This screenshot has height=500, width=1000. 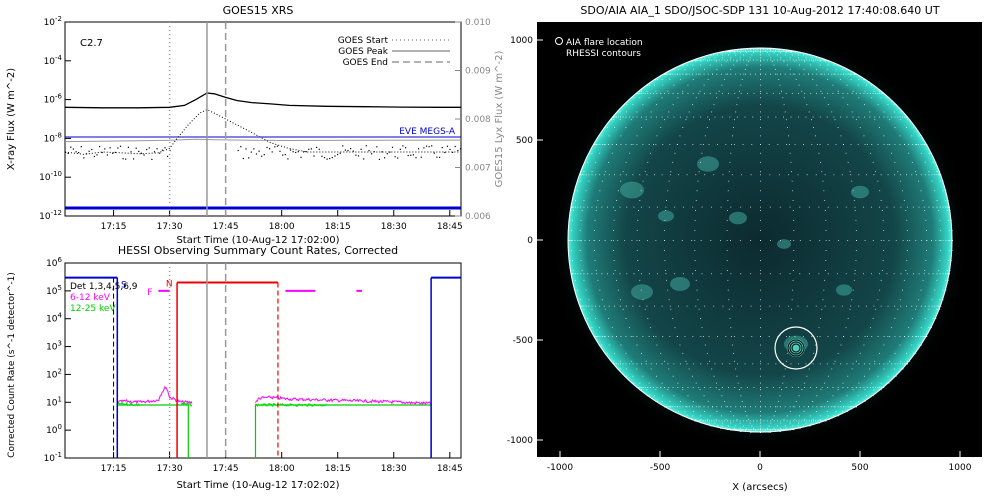 I want to click on goes-x-tick-label: 18:30, so click(x=394, y=227).